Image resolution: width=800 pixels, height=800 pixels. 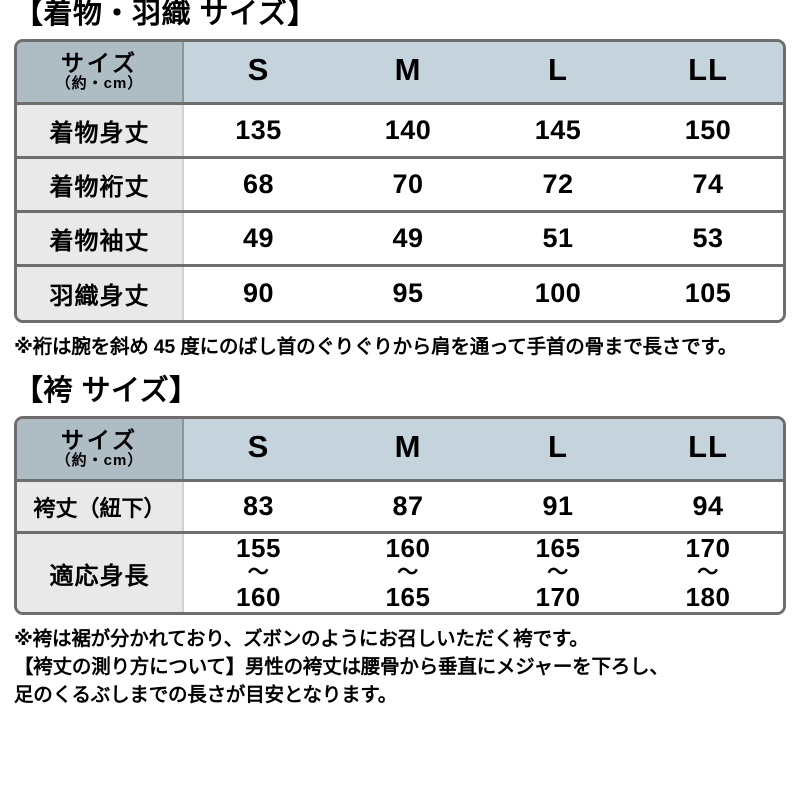 I want to click on cell-kimono-mitake-ll: 150, so click(x=708, y=130).